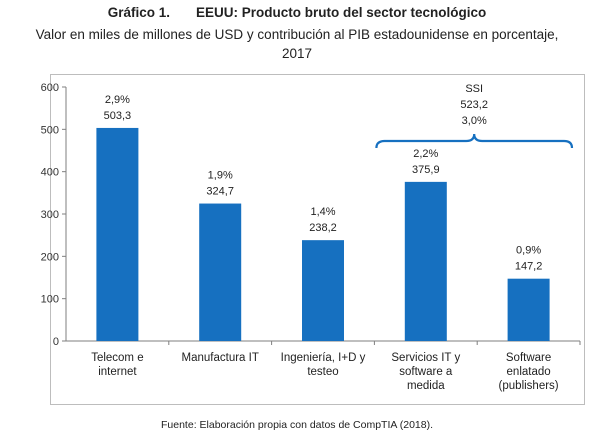  I want to click on x-tick-label: medida, so click(426, 386).